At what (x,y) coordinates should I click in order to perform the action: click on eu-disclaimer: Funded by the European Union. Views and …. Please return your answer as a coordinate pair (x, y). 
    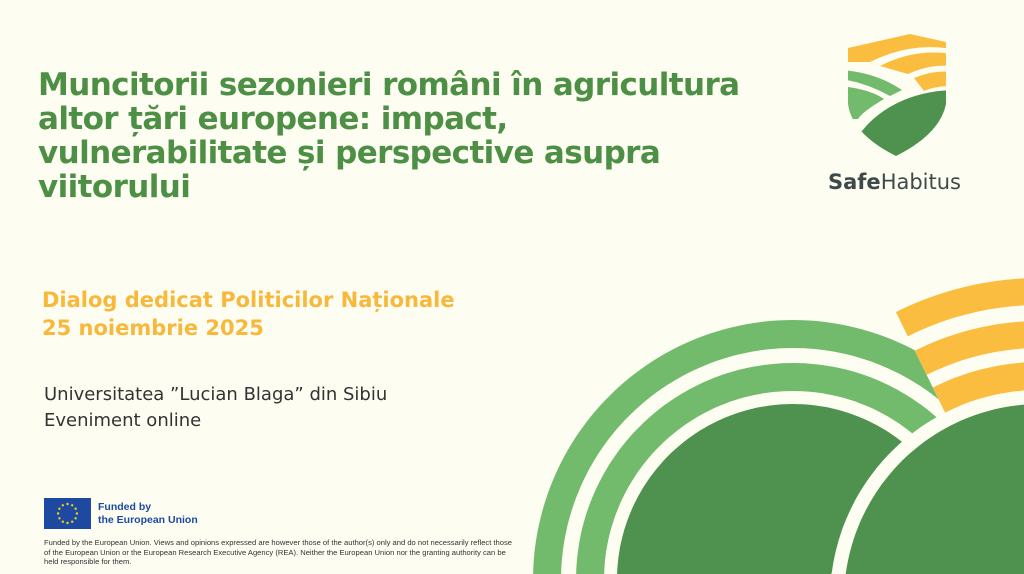
    Looking at the image, I should click on (278, 552).